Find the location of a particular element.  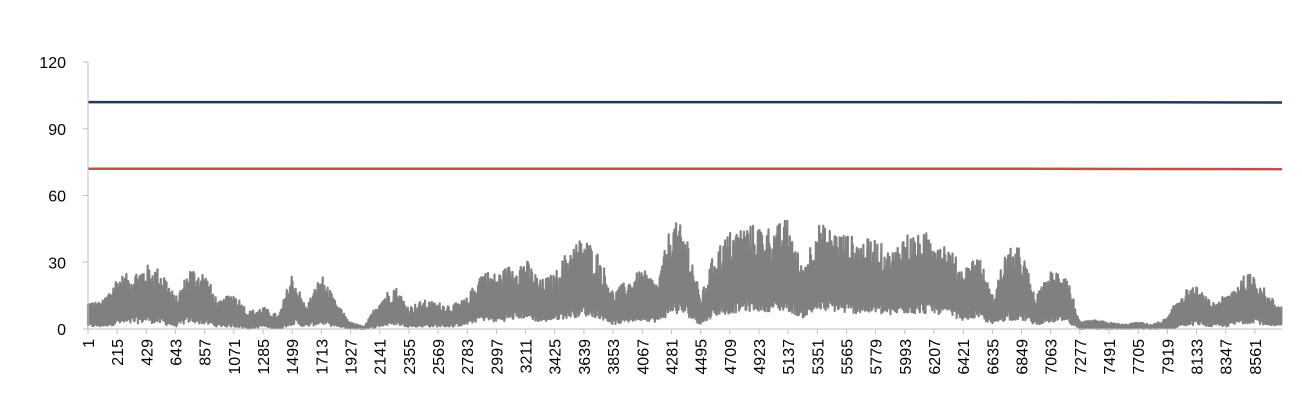

x-tick-label: 2569 is located at coordinates (439, 357).